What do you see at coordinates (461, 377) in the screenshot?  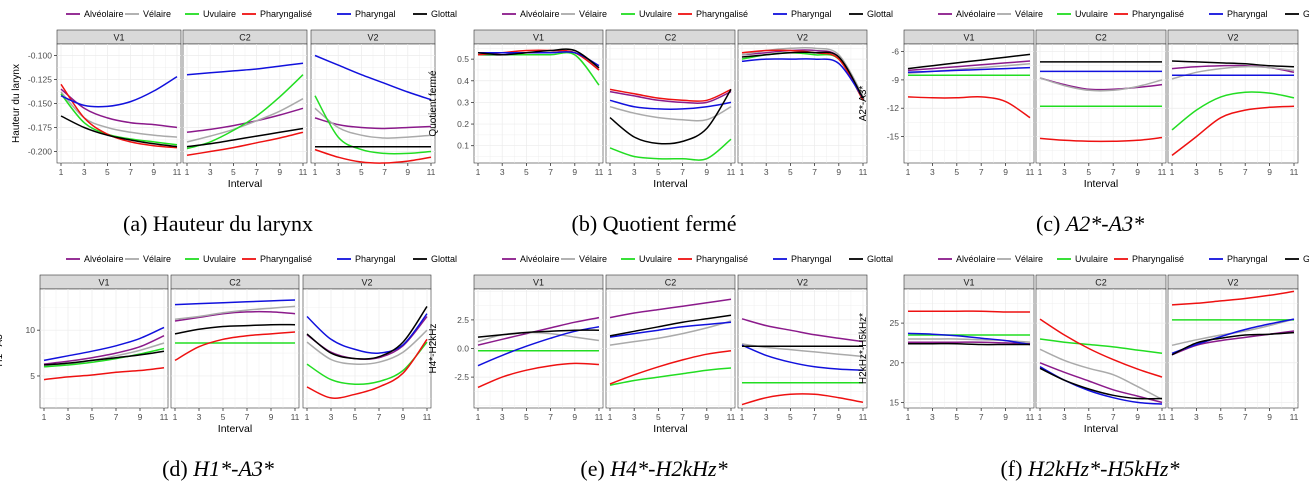 I see `y-tick-label: -2.5` at bounding box center [461, 377].